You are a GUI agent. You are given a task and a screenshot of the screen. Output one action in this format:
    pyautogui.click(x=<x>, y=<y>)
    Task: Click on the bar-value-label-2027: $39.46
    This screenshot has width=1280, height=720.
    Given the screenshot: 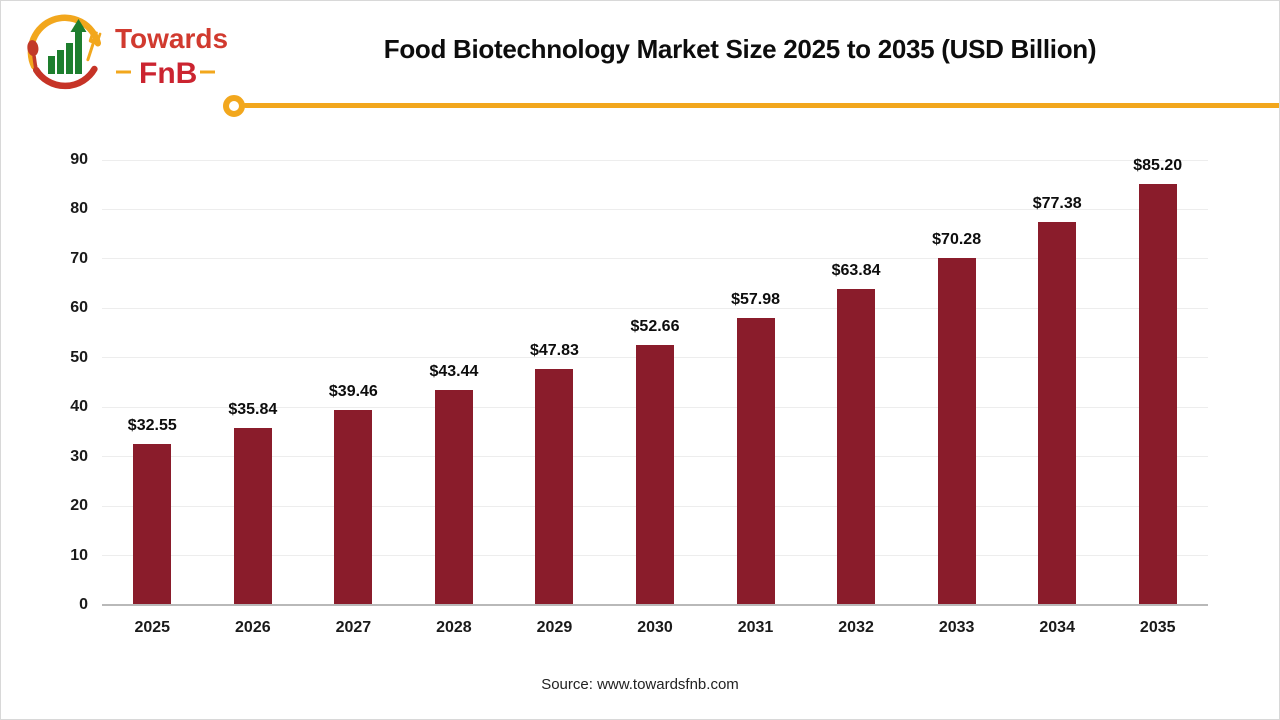 What is the action you would take?
    pyautogui.click(x=353, y=391)
    